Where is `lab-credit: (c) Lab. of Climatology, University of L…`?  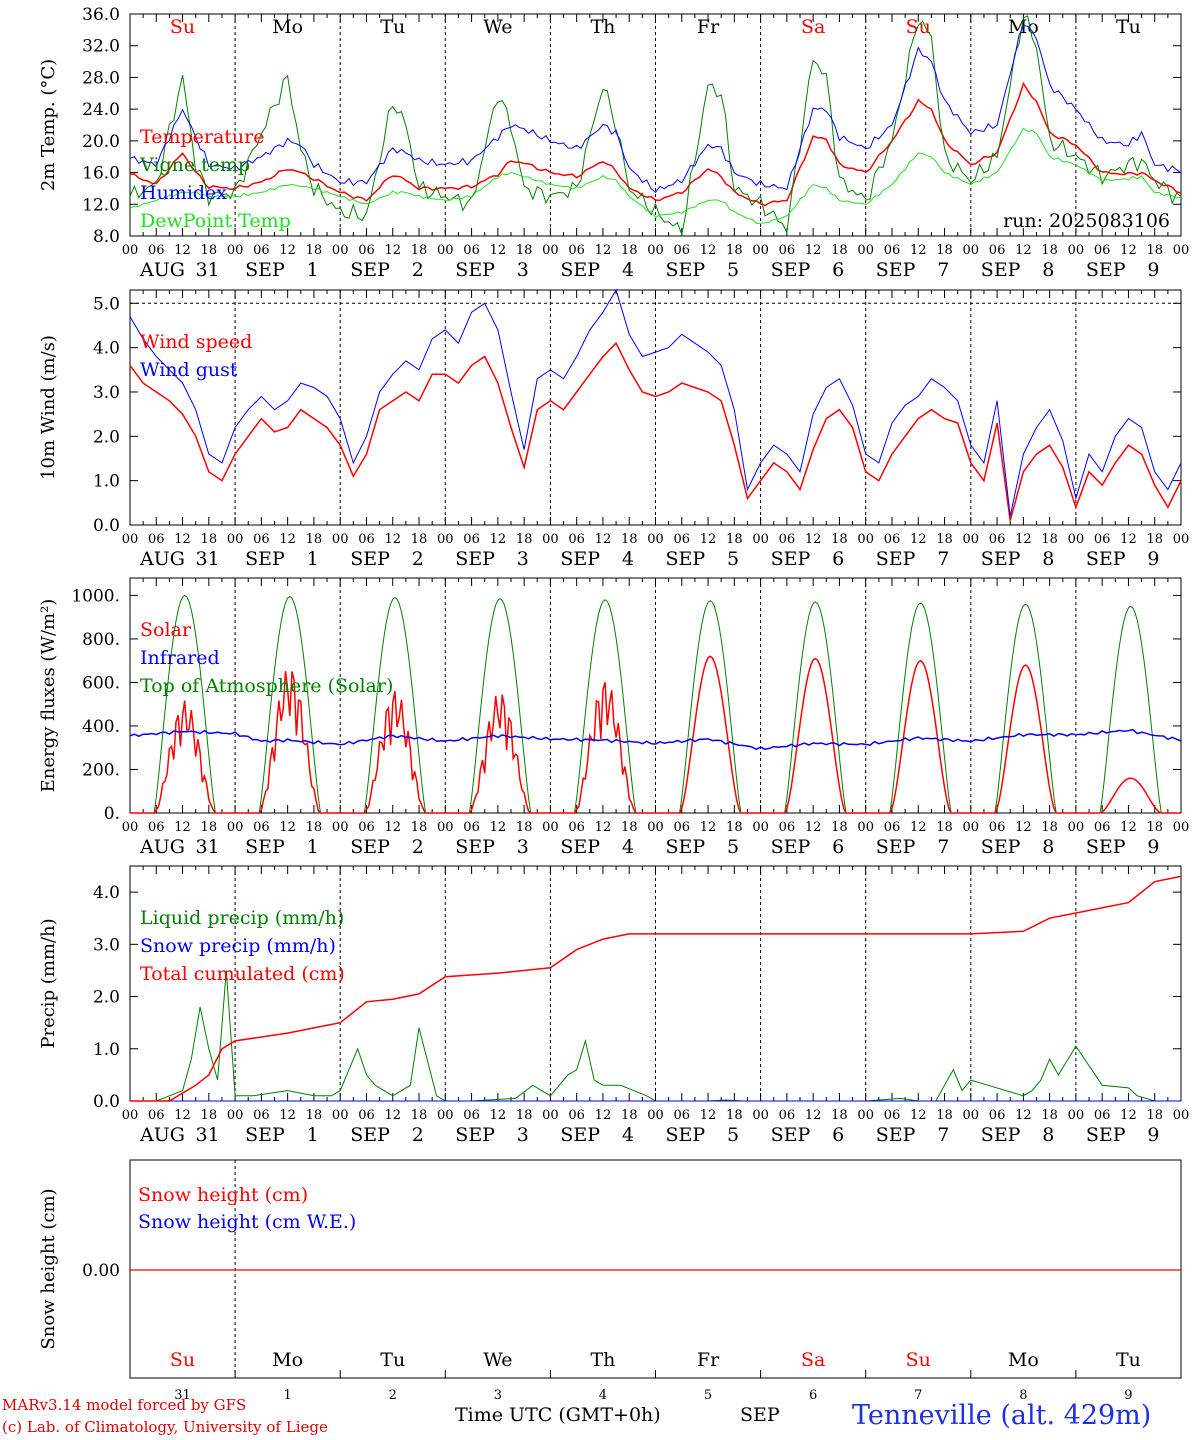 lab-credit: (c) Lab. of Climatology, University of L… is located at coordinates (165, 1427).